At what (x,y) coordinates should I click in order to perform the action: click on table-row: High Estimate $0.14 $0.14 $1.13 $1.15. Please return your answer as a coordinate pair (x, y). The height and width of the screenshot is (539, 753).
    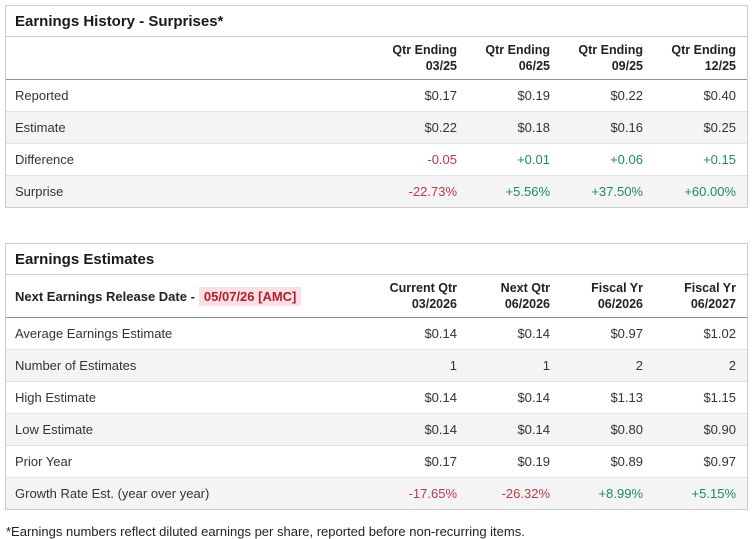
    Looking at the image, I should click on (376, 397).